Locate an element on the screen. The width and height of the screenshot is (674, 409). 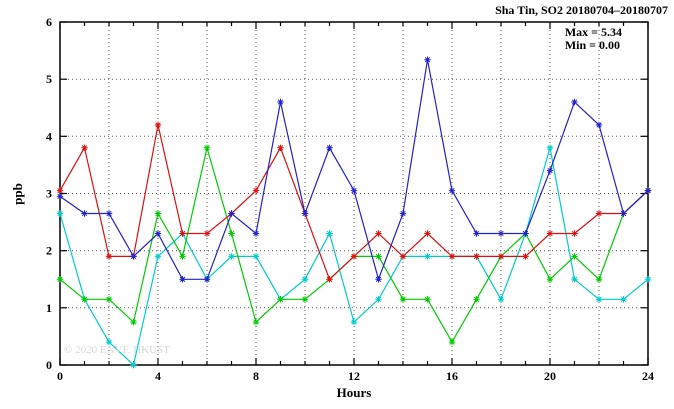
svg-text: 8 is located at coordinates (256, 376).